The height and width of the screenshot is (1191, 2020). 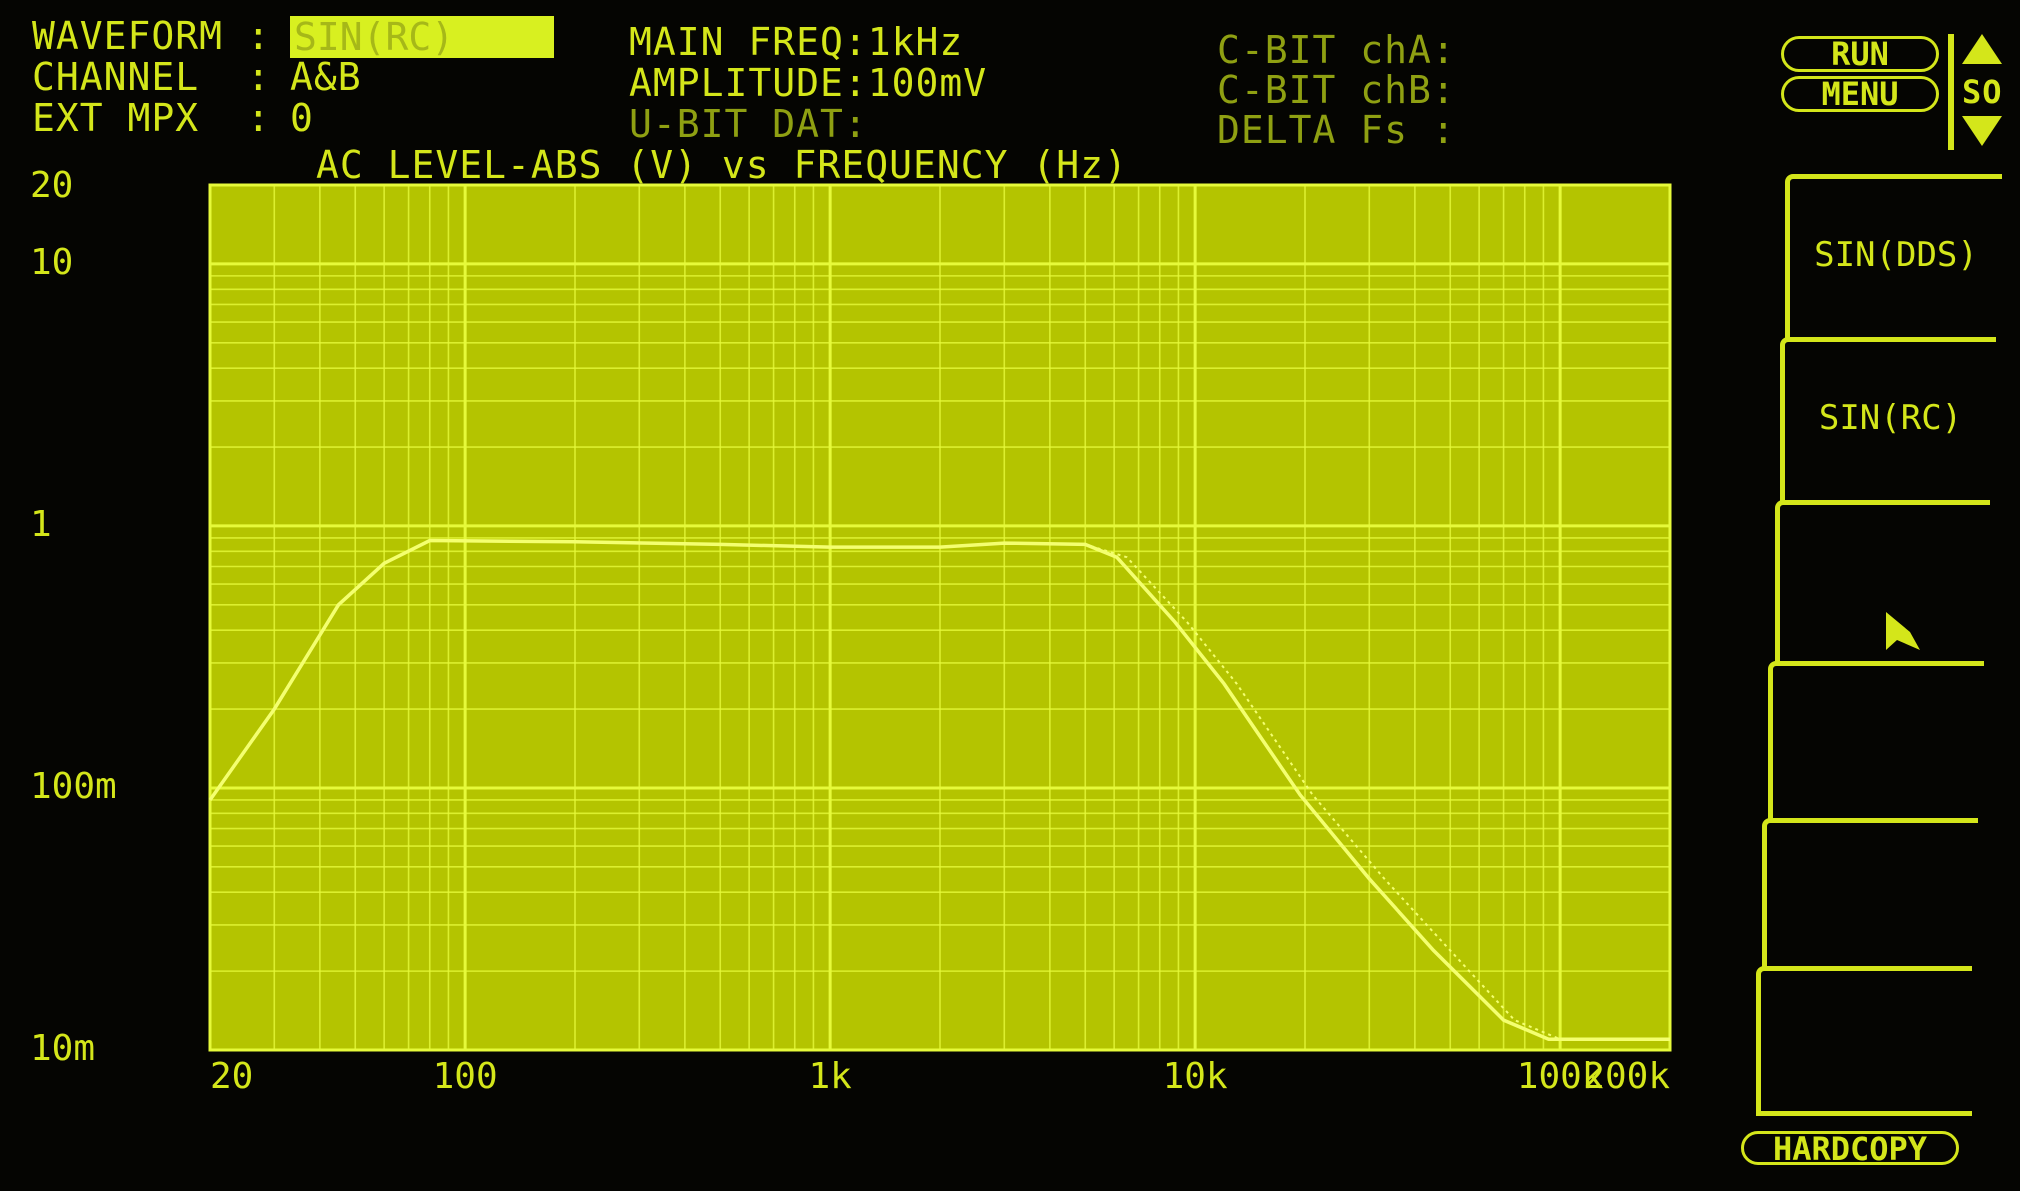 I want to click on menu-button: MENU, so click(x=1860, y=94).